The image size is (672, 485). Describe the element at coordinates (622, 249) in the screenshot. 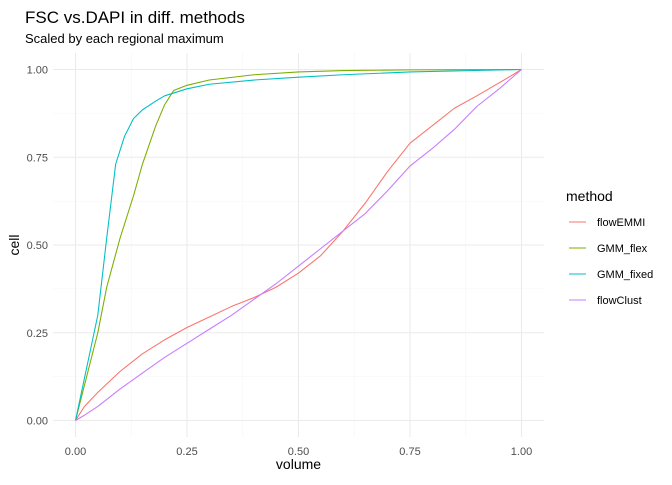

I see `legend-label-gmm-flex: GMM_flex` at that location.